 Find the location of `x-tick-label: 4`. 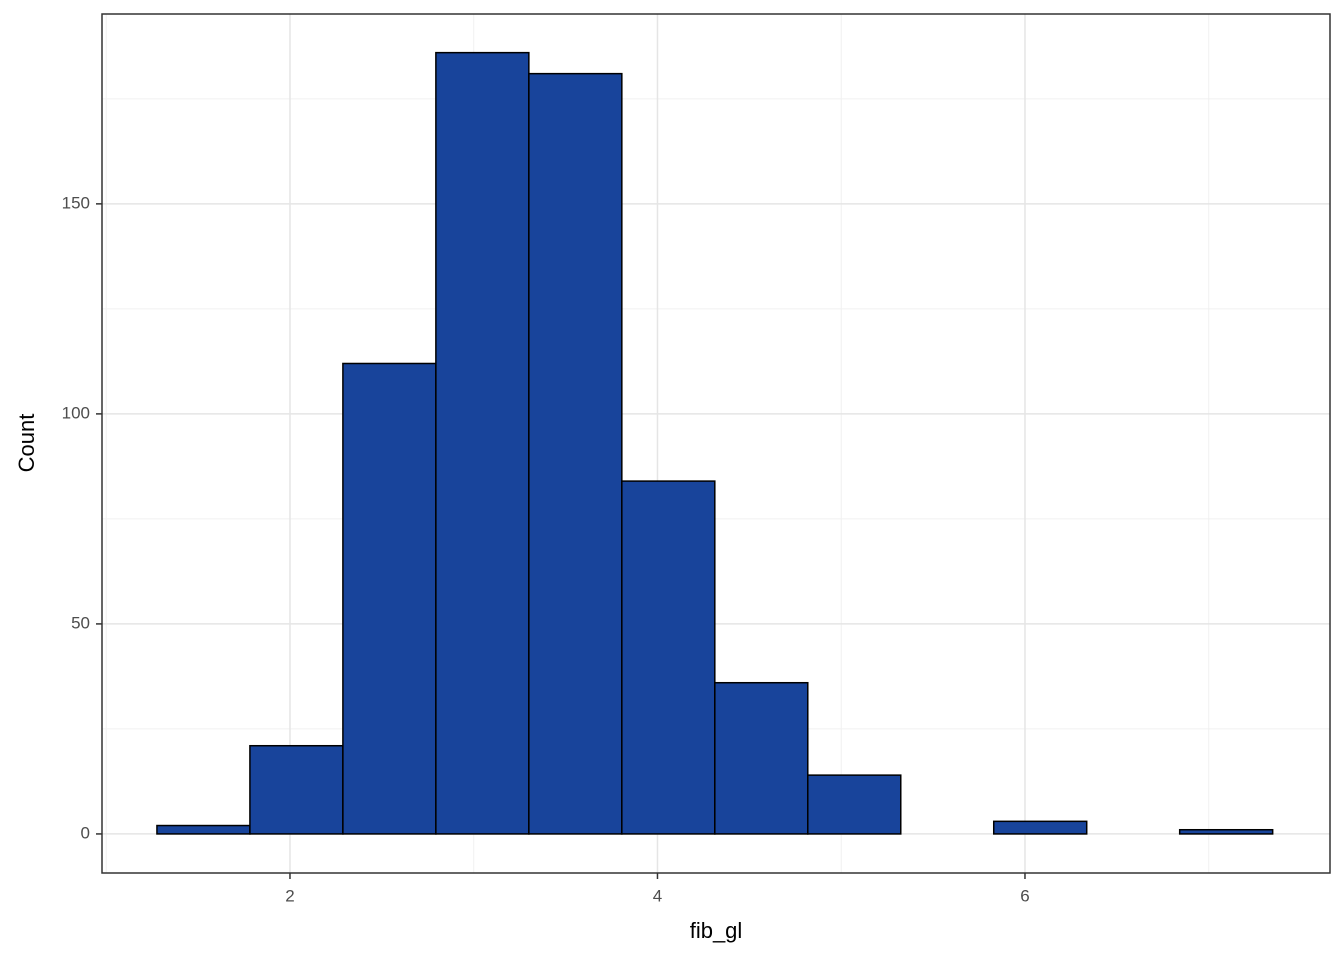

x-tick-label: 4 is located at coordinates (657, 895).